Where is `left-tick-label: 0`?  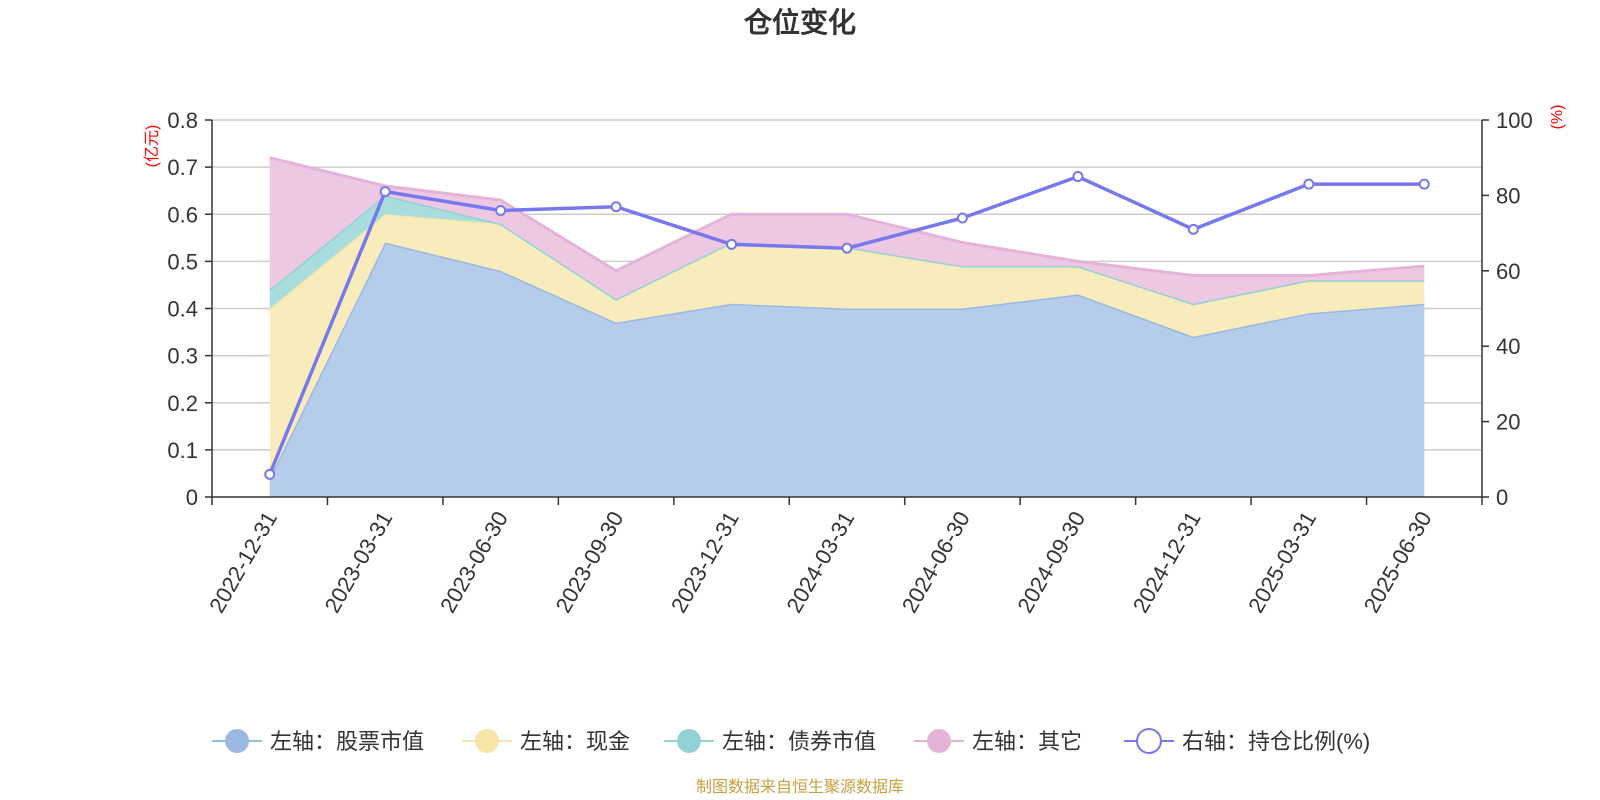 left-tick-label: 0 is located at coordinates (192, 497).